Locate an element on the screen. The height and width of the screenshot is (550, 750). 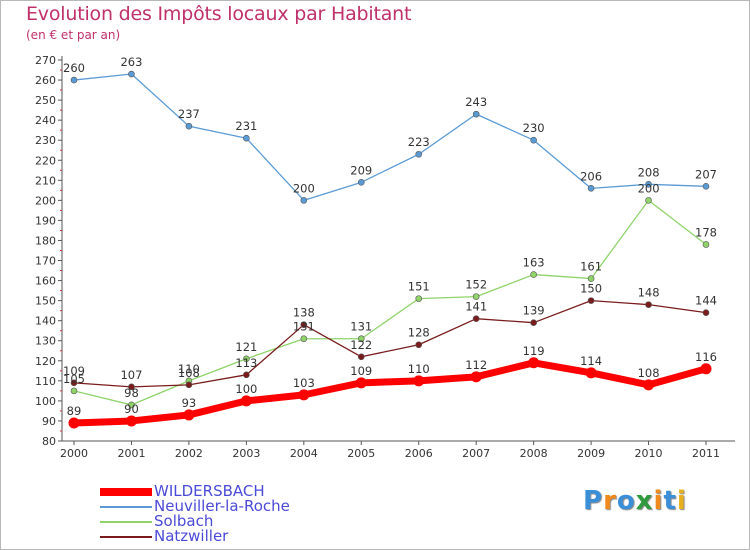
data-label: 151 is located at coordinates (419, 287).